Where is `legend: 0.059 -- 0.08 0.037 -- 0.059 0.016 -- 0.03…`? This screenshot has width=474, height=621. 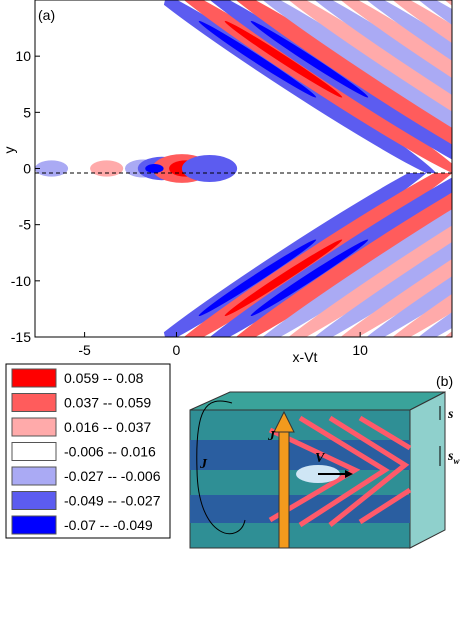 legend: 0.059 -- 0.08 0.037 -- 0.059 0.016 -- 0.03… is located at coordinates (86, 451).